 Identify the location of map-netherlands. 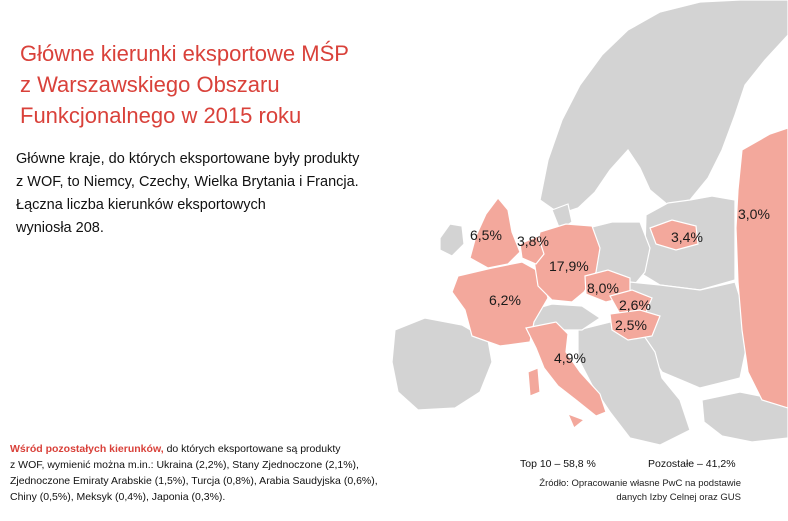
(532, 250).